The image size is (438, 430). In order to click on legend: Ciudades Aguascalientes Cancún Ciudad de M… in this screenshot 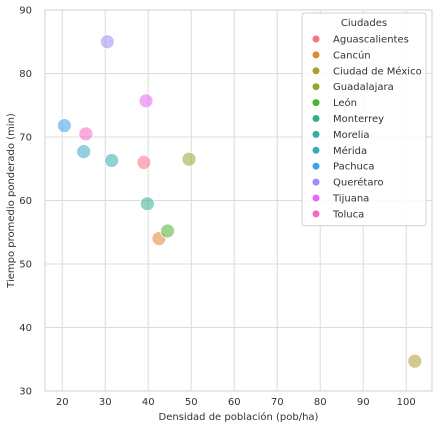, I will do `click(364, 119)`.